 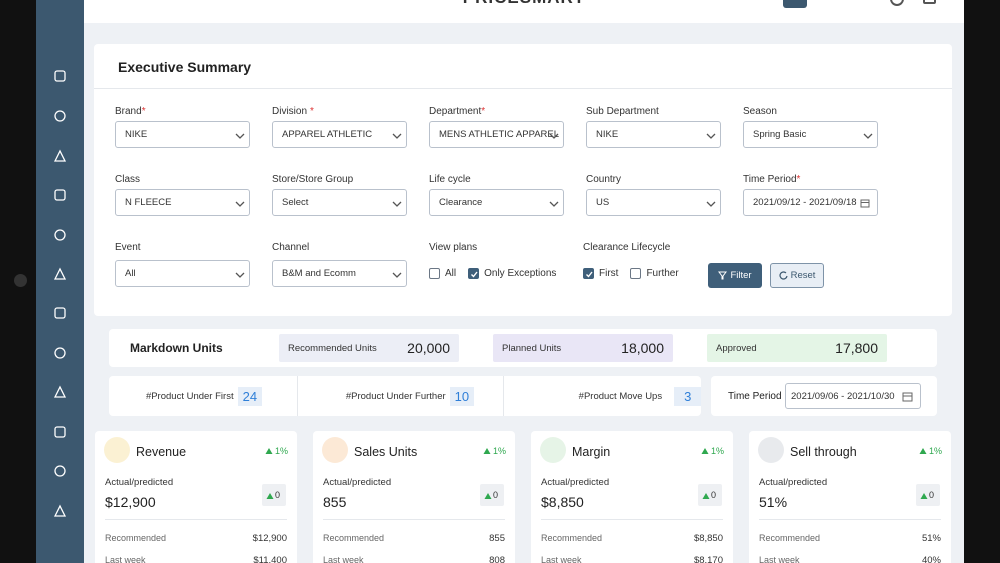 I want to click on product-label: #Product Under First, so click(x=189, y=396).